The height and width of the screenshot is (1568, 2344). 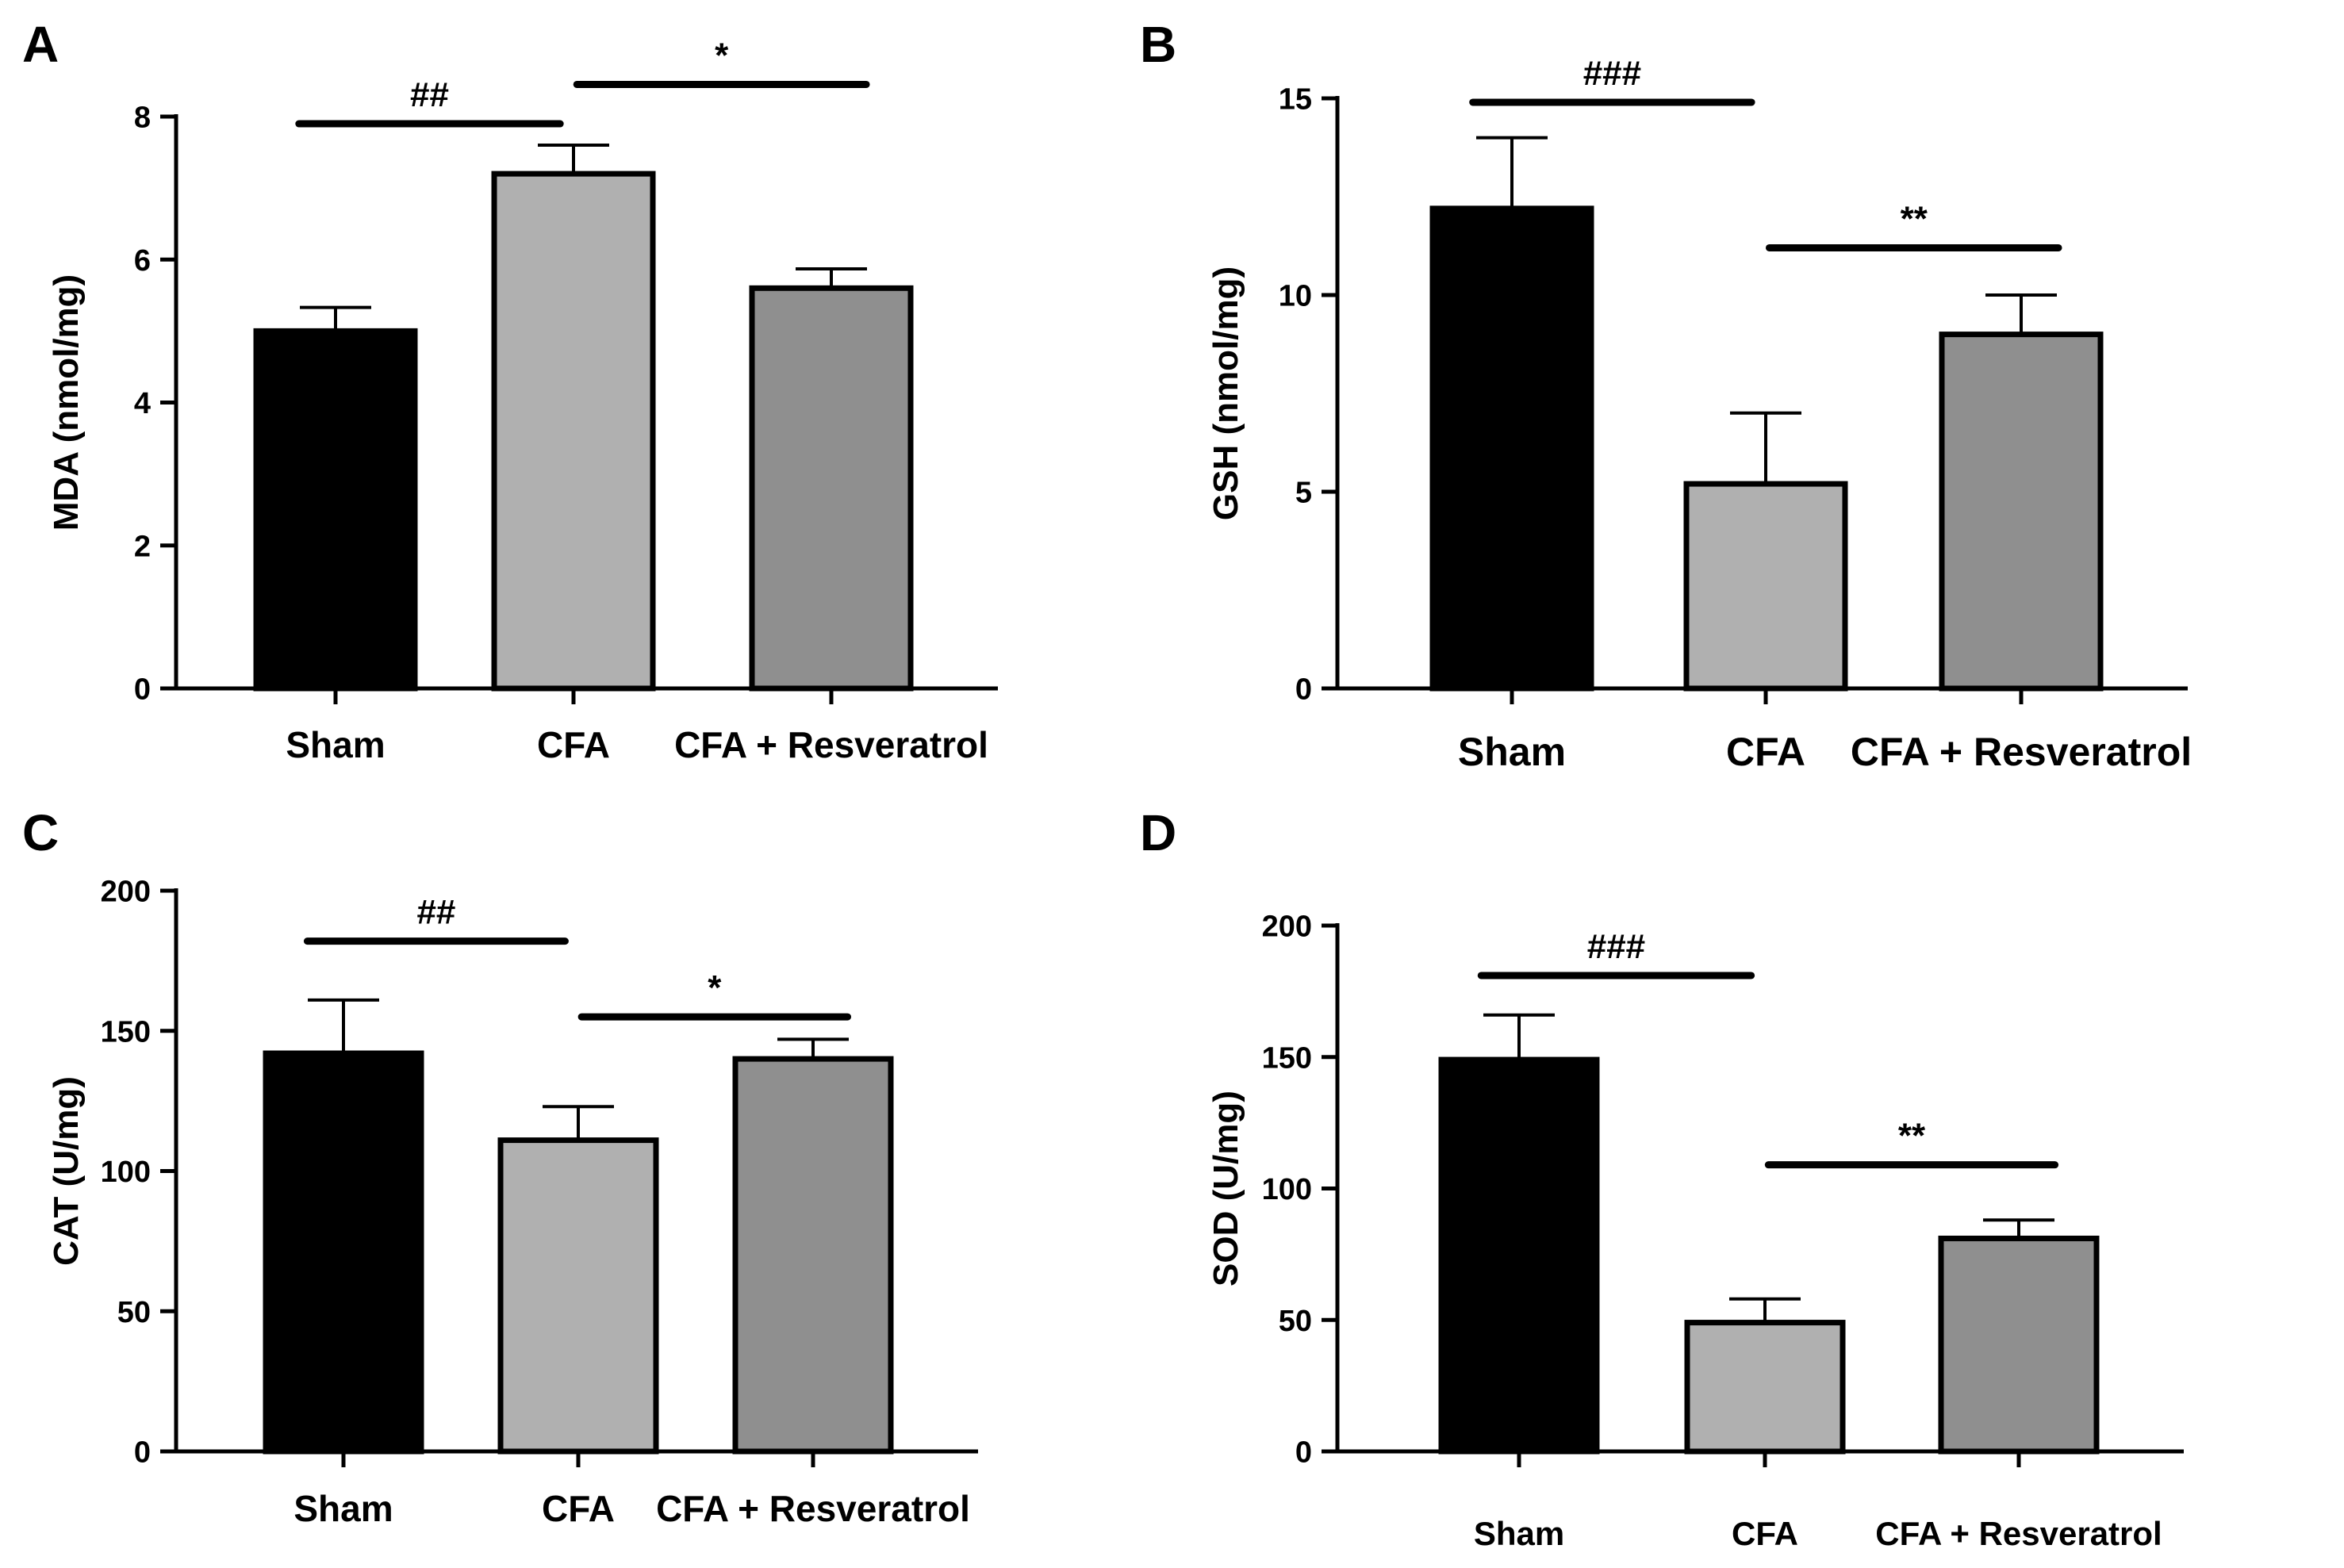 What do you see at coordinates (142, 118) in the screenshot?
I see `y-tick-label: 8` at bounding box center [142, 118].